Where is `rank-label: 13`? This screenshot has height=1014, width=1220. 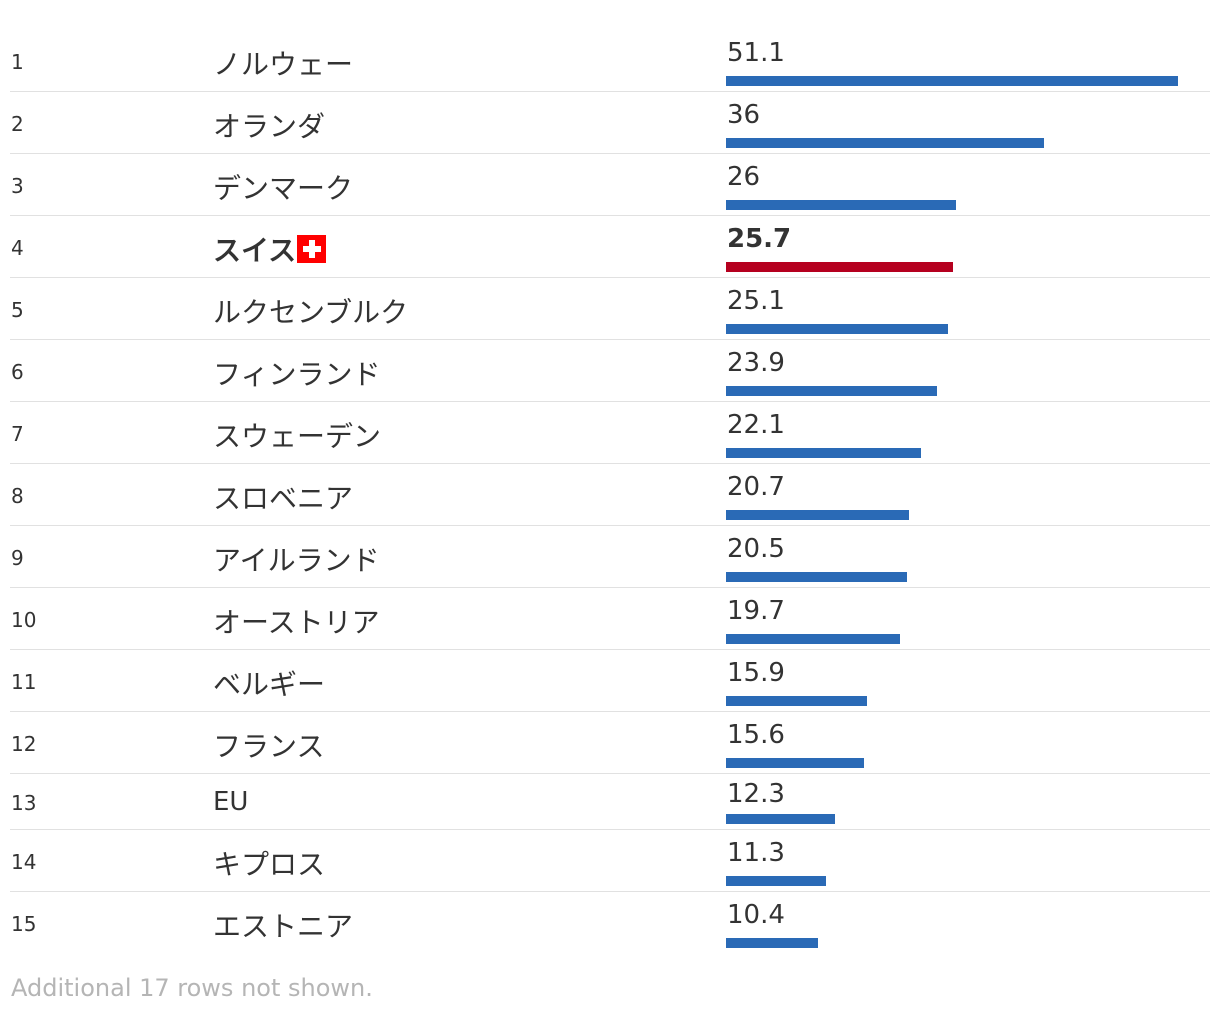 rank-label: 13 is located at coordinates (24, 803).